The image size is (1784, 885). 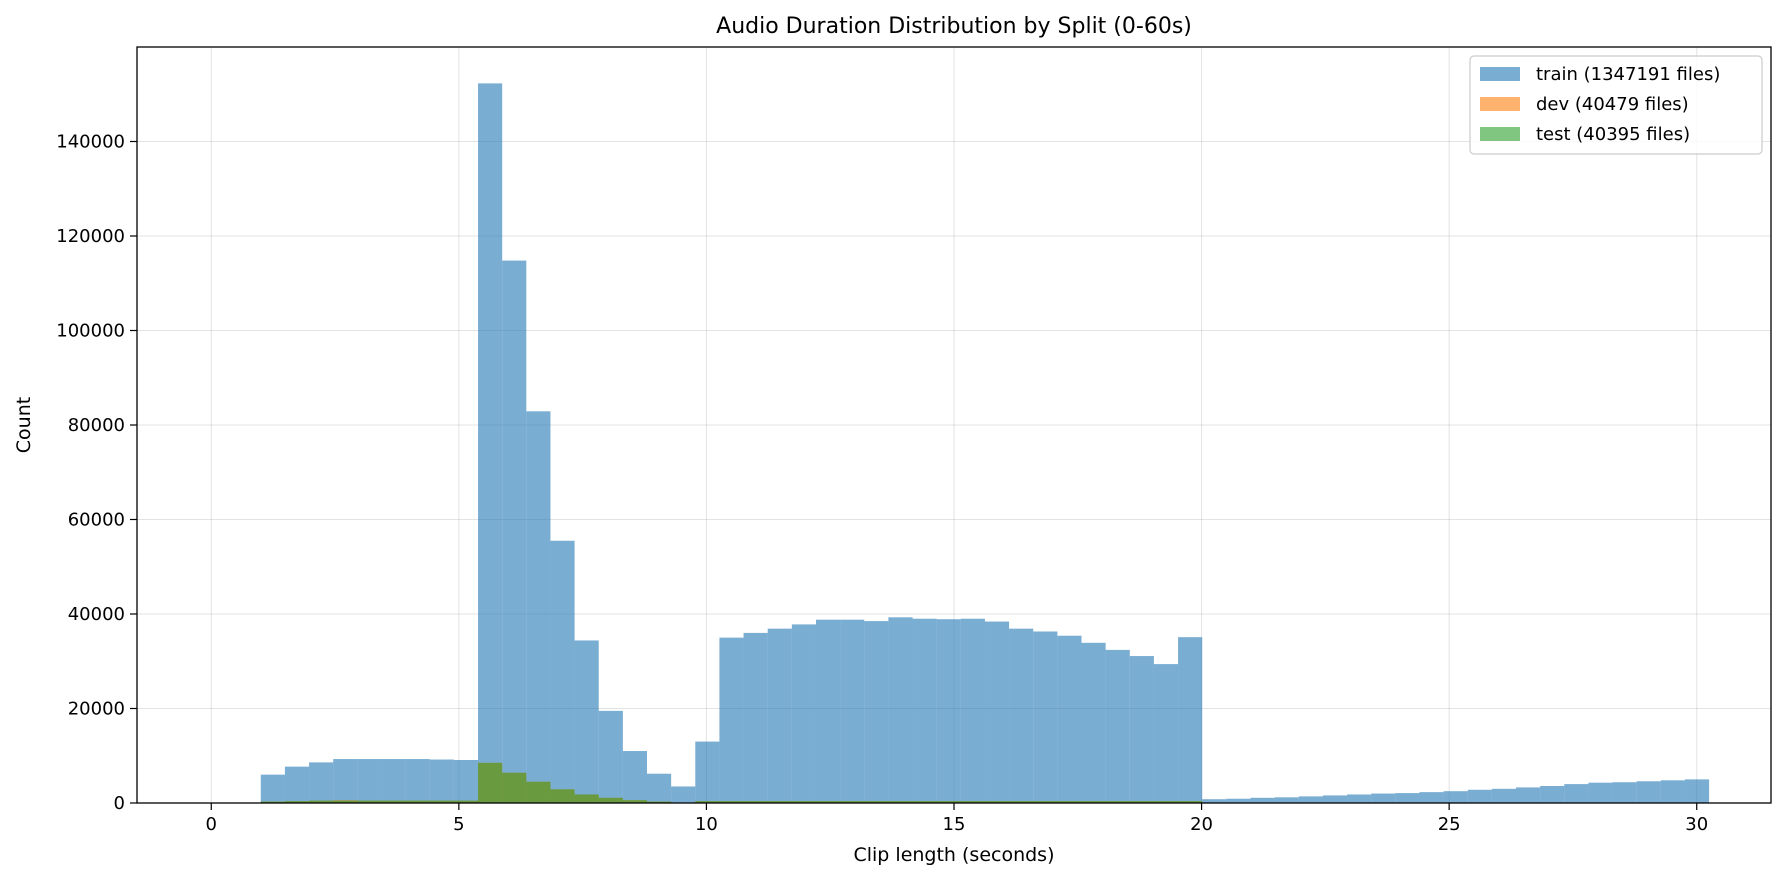 I want to click on x-tick-label: 0, so click(x=211, y=824).